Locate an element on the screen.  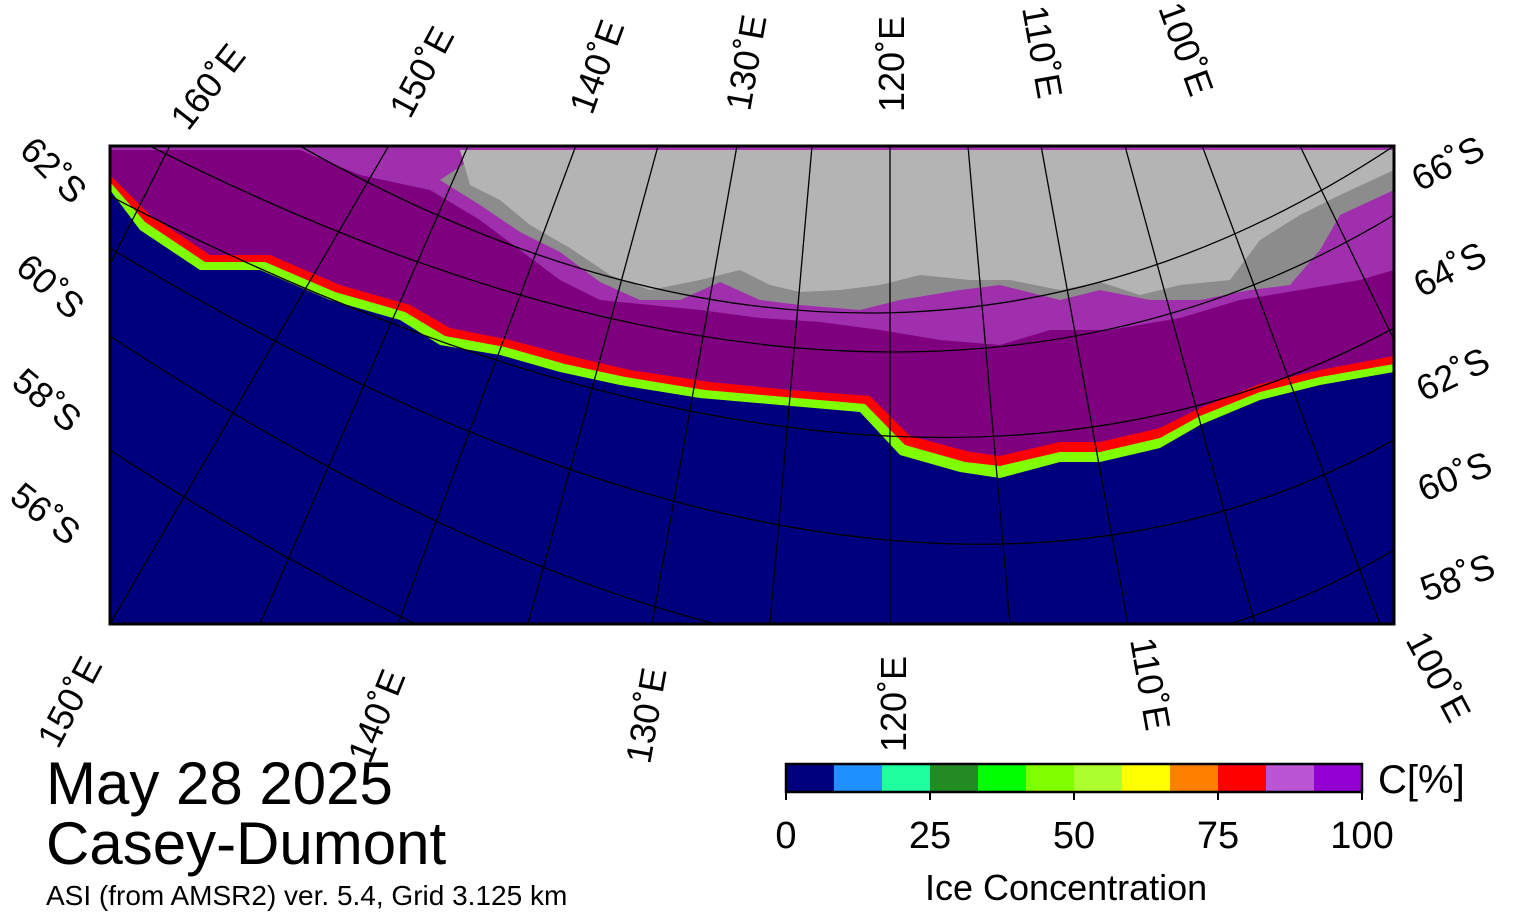
top-lon-label: 140˚E is located at coordinates (596, 66).